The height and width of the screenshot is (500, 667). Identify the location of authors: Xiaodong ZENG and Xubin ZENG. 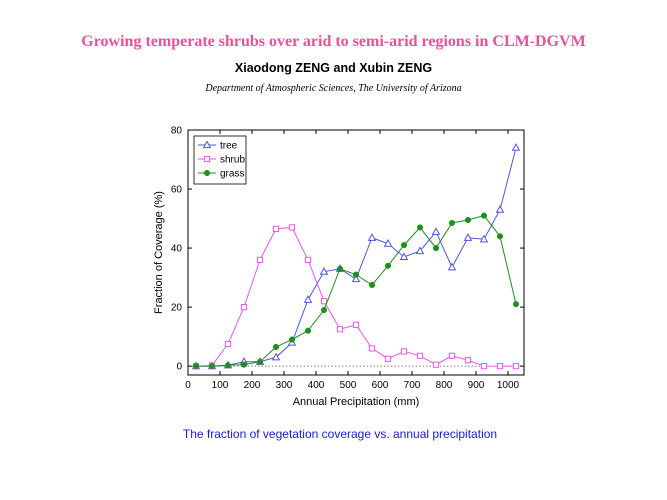
(333, 68).